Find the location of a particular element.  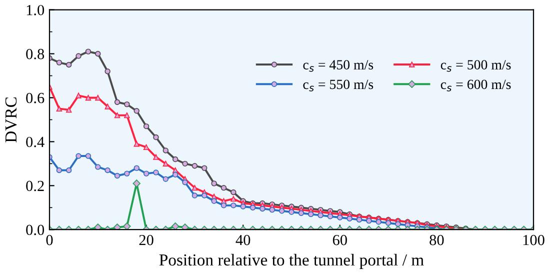

y-tick-label: 1.0 is located at coordinates (35, 10).